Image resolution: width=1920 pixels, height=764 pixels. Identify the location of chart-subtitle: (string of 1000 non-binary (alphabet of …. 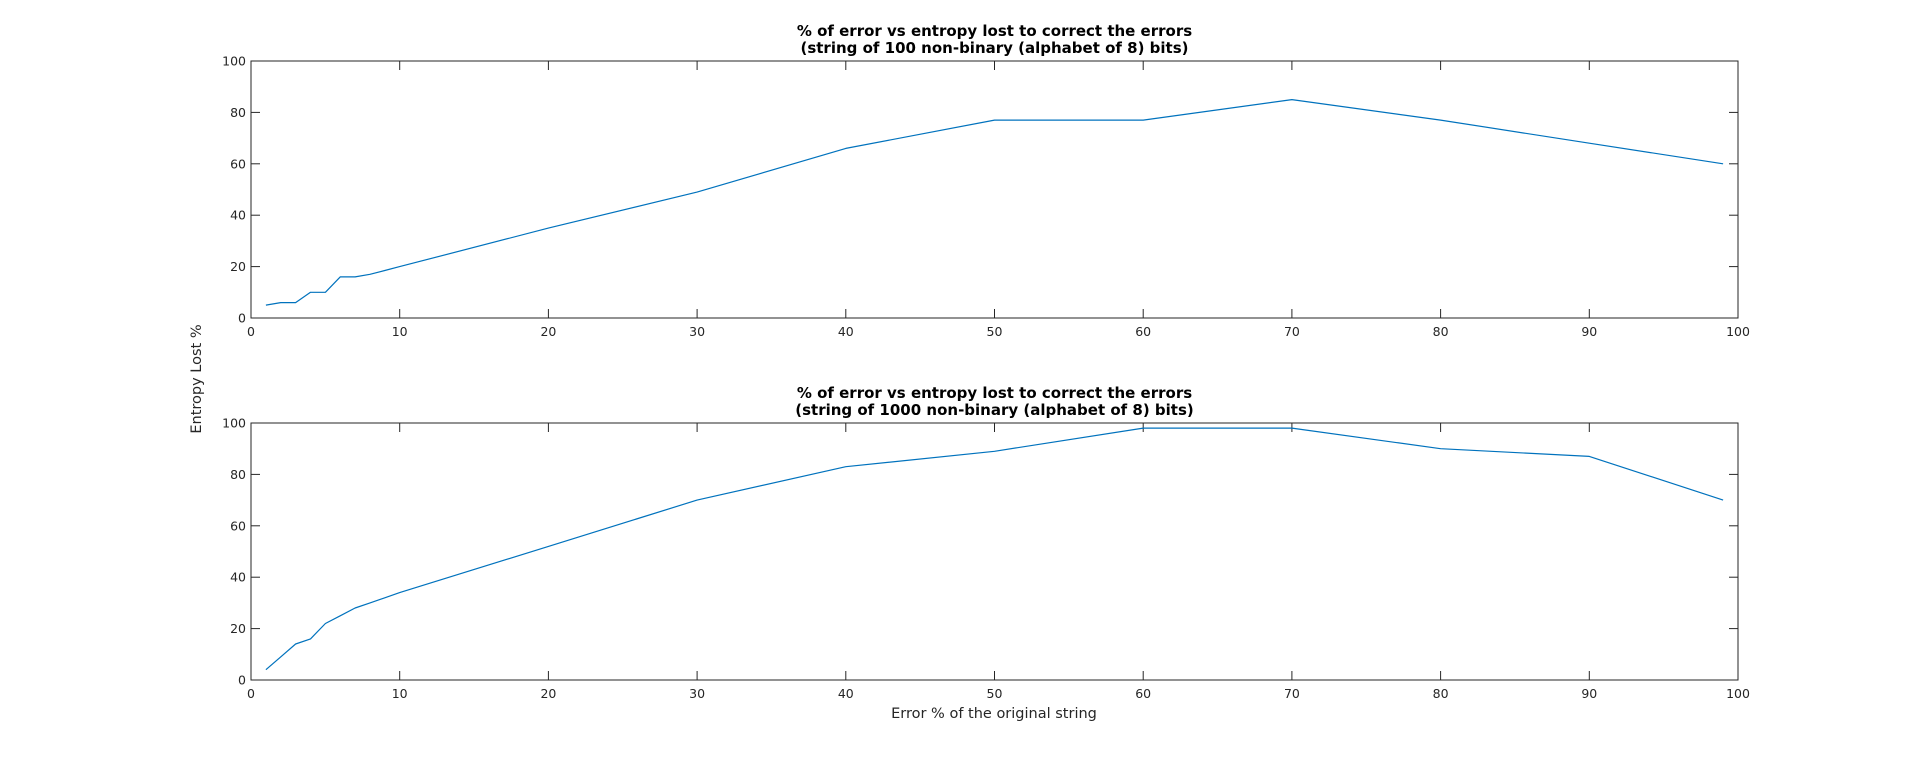
(994, 410).